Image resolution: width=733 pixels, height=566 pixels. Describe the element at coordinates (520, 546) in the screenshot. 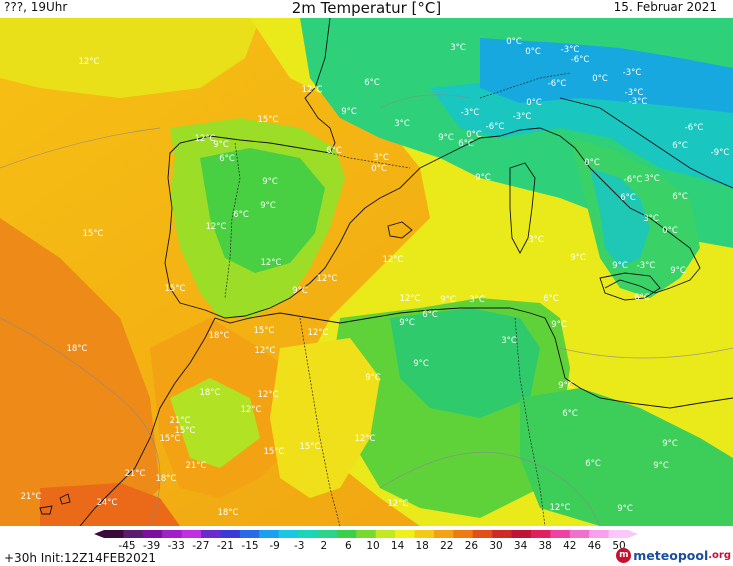

I see `colorbar-tick-label: 34` at that location.